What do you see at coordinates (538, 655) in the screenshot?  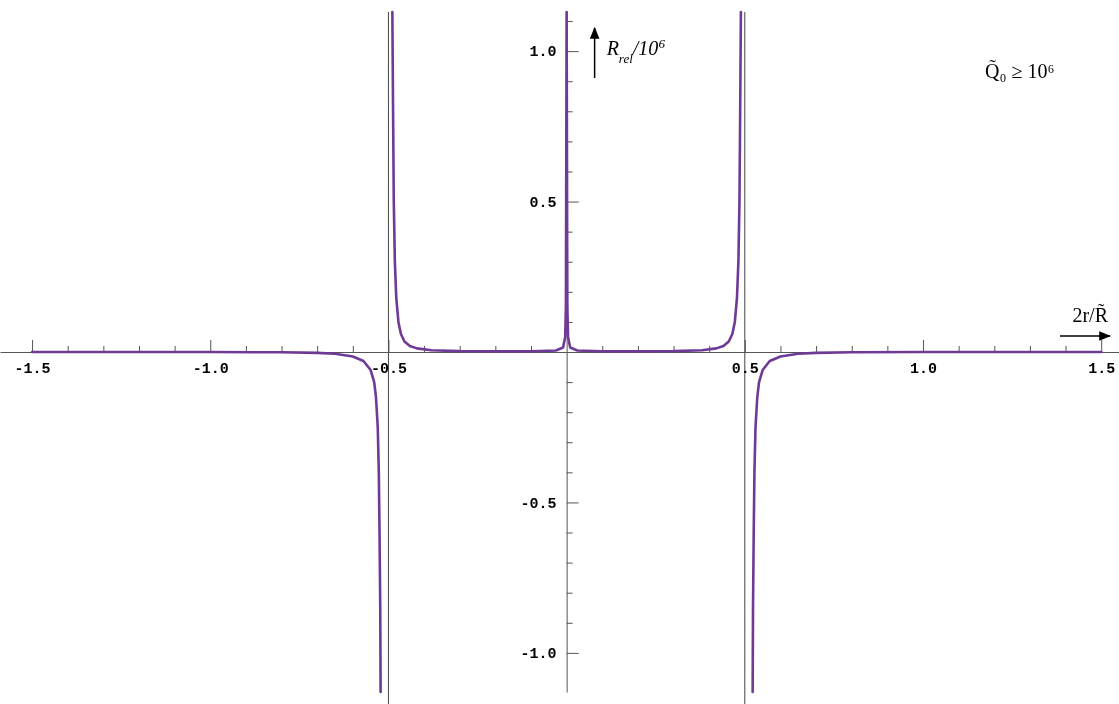 I see `y-tick-label: -1.0` at bounding box center [538, 655].